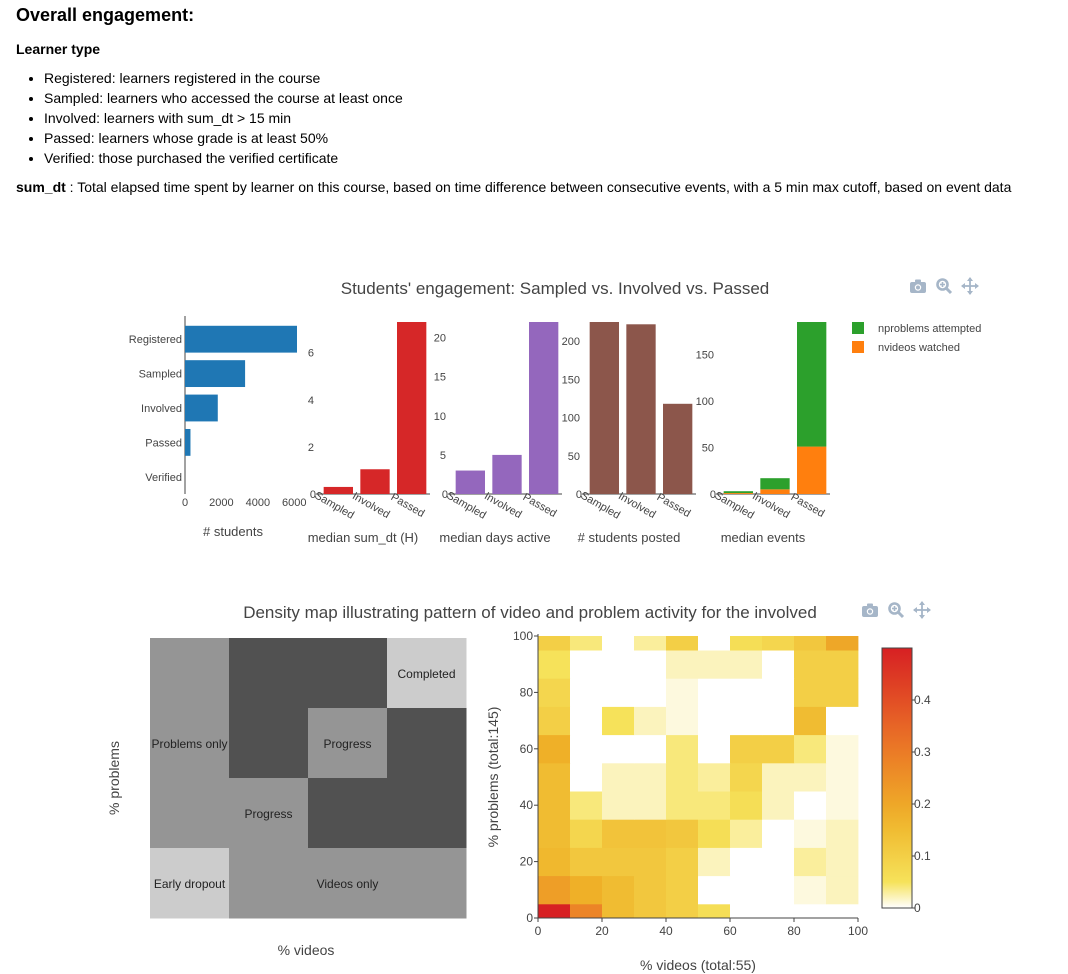 The height and width of the screenshot is (974, 1068). I want to click on bar-sampled-nproblems, so click(738, 492).